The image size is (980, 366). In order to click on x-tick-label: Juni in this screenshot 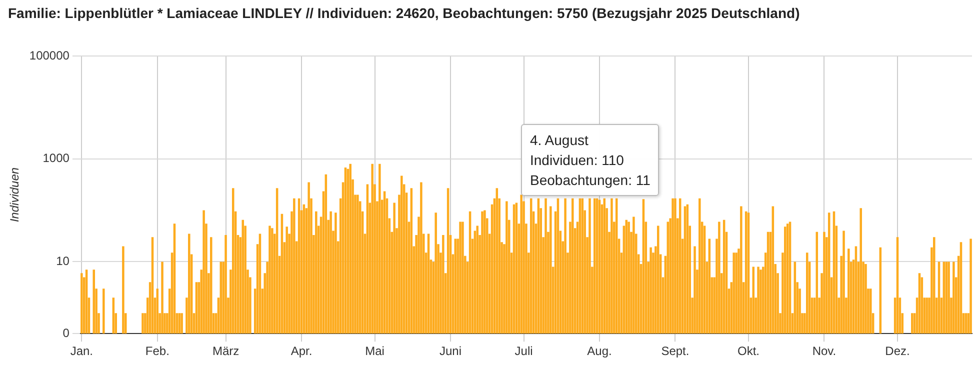, I will do `click(450, 351)`.